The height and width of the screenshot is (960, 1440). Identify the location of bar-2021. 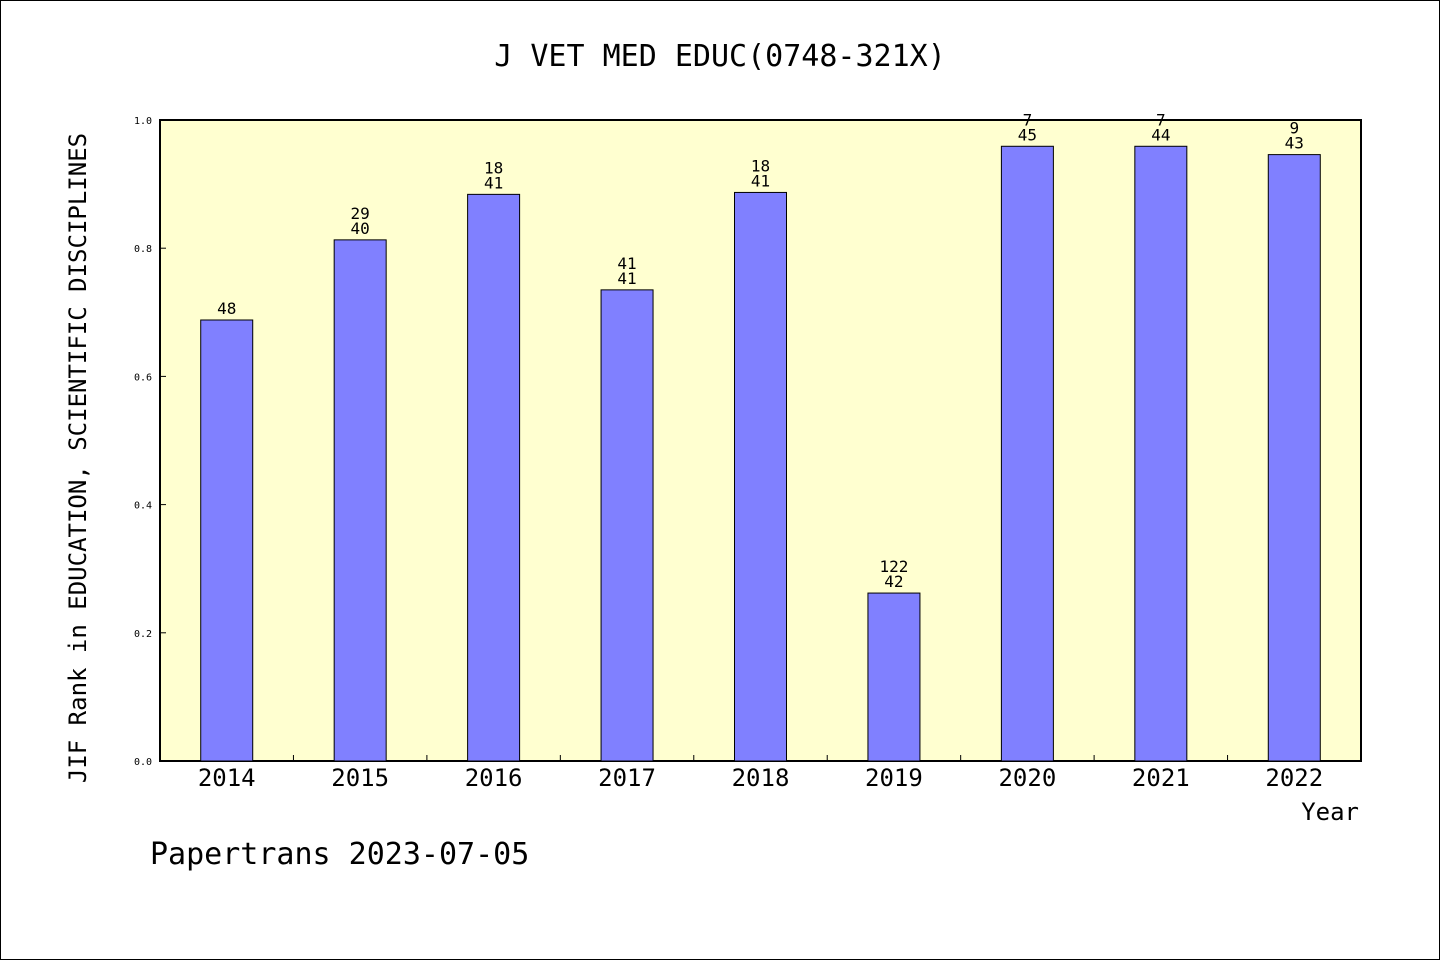
(1161, 453).